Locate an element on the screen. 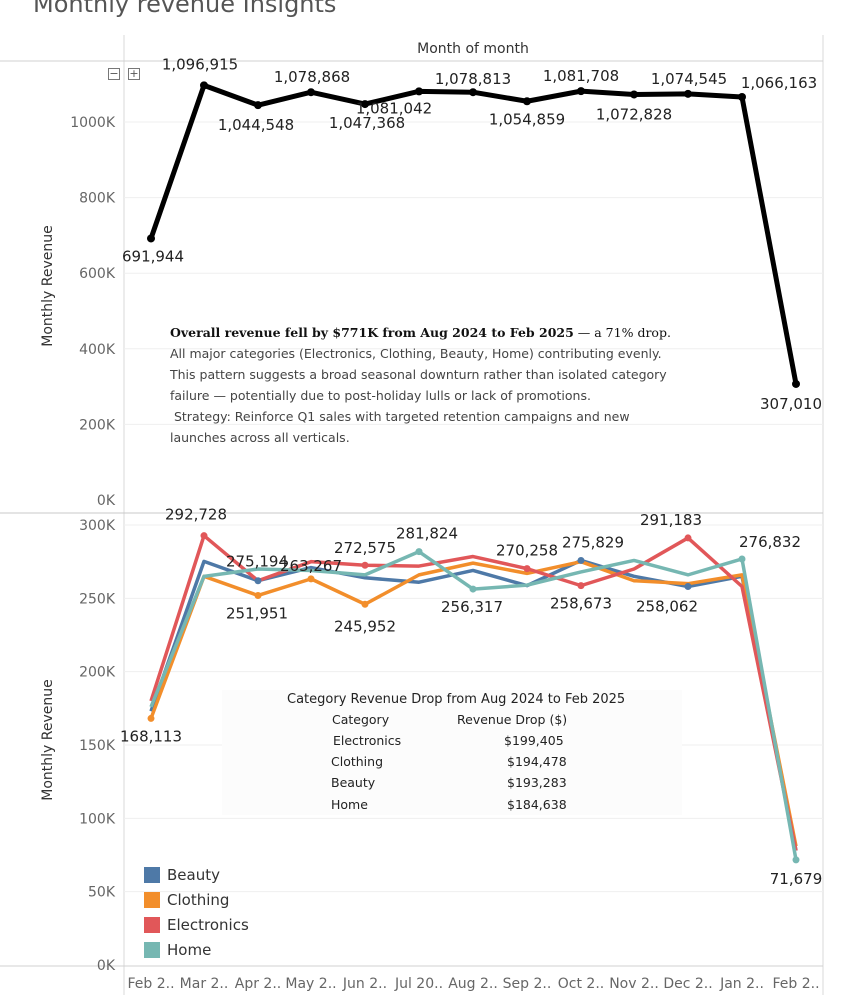  x-tick-label: Aug 2.. is located at coordinates (473, 984).